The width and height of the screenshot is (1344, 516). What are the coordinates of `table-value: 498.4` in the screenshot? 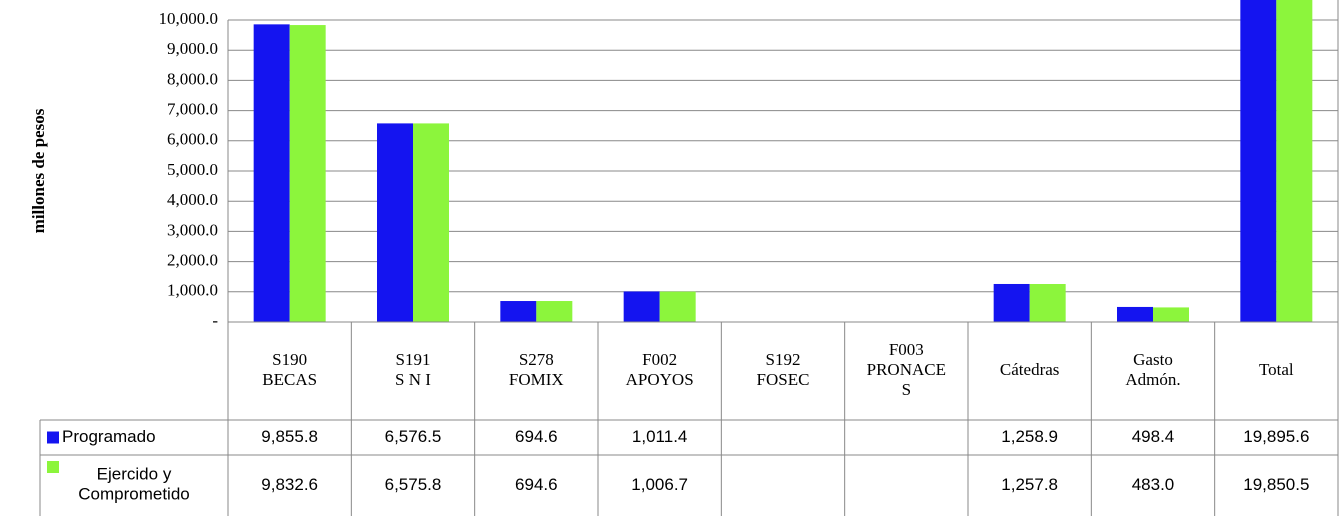 It's located at (1153, 436).